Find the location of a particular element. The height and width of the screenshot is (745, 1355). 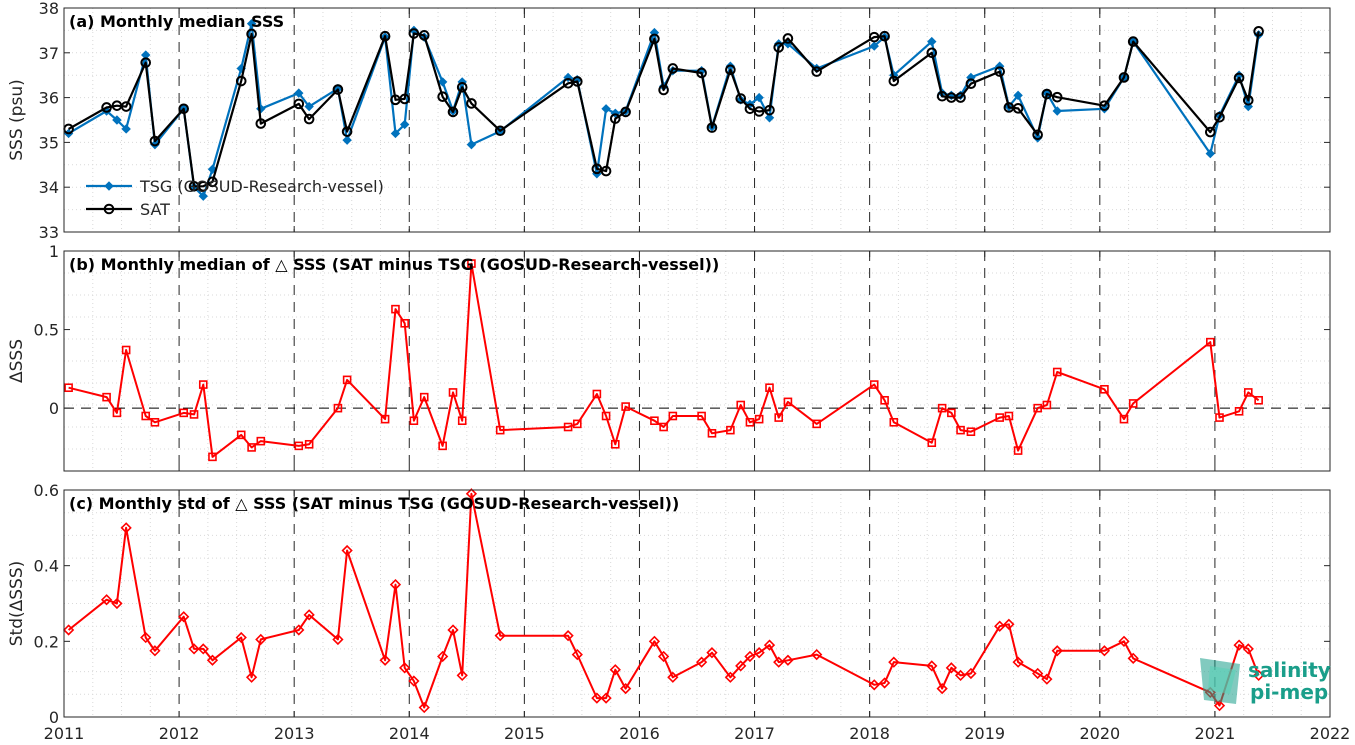

y-tick-label: 0.4 is located at coordinates (46, 566).